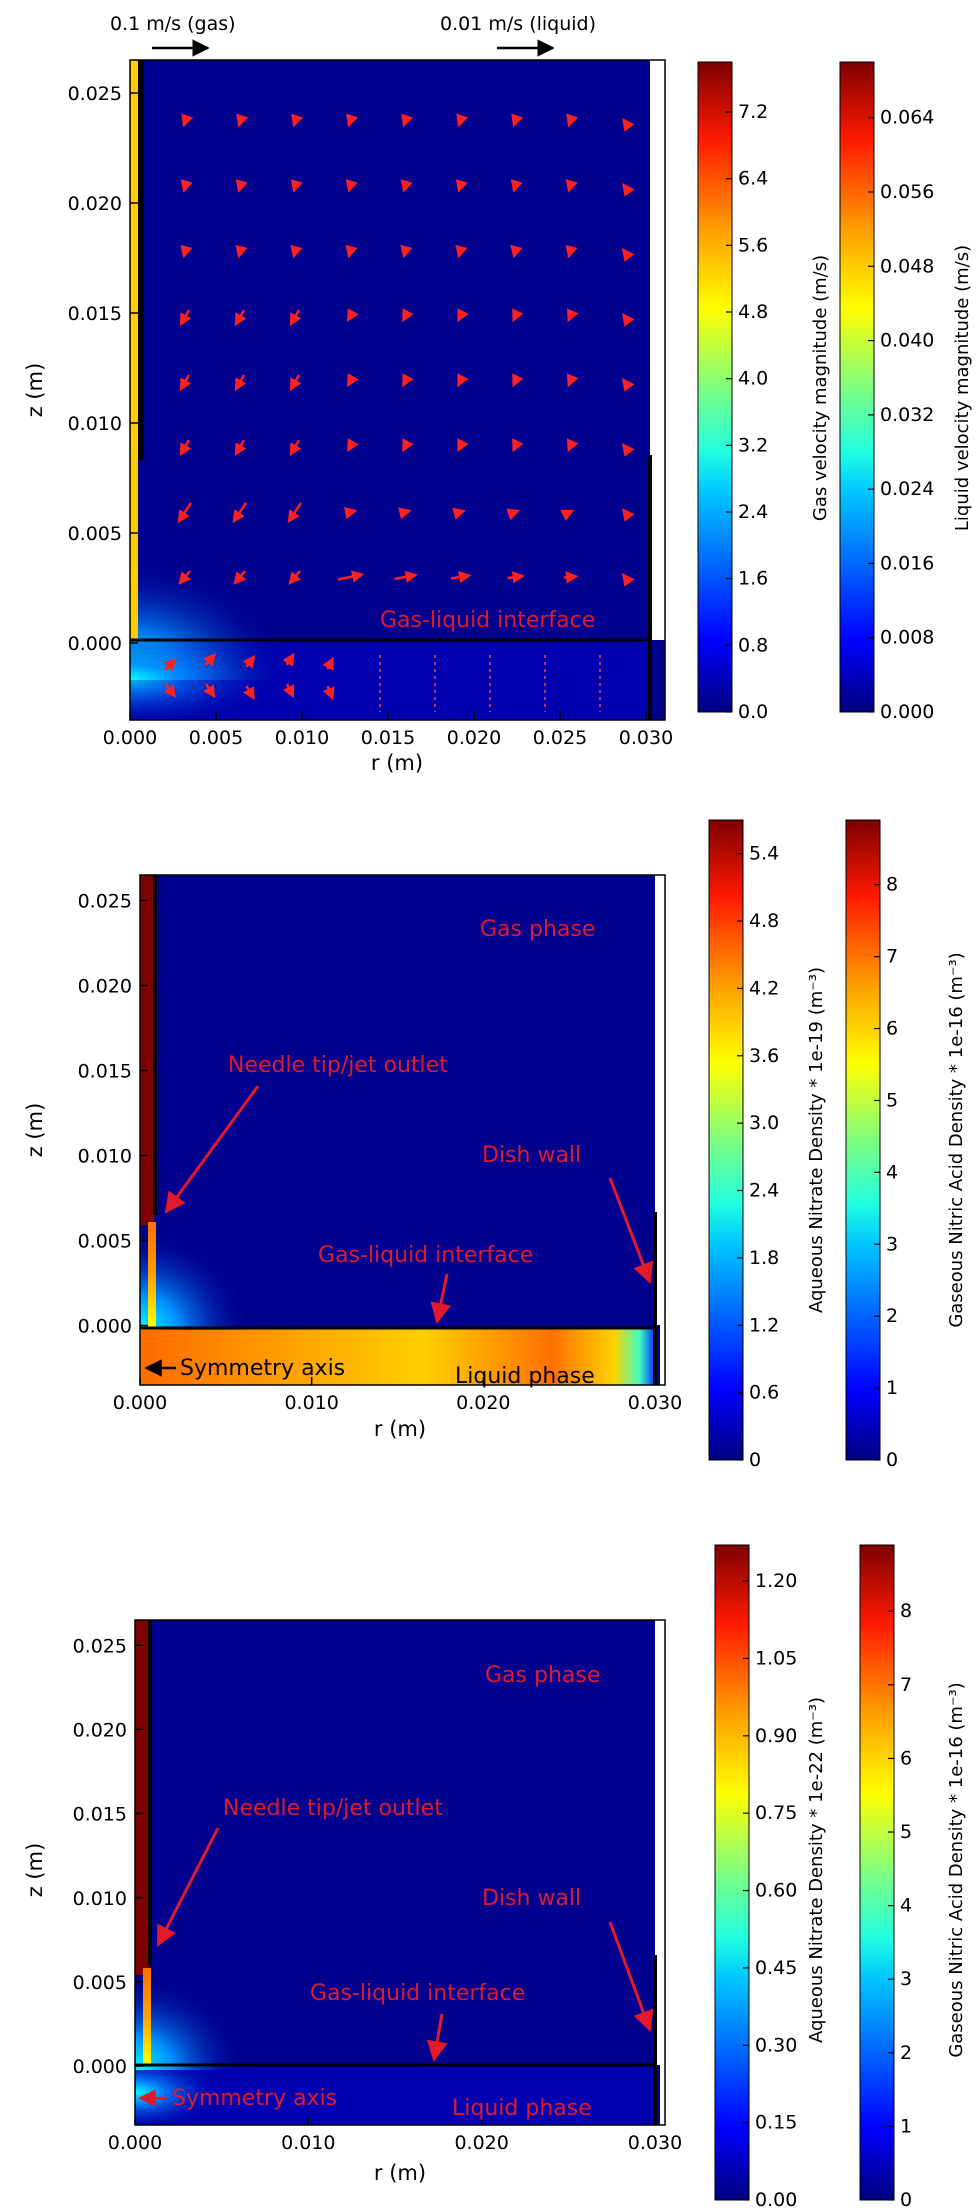 This screenshot has height=2210, width=979. I want to click on p3-needle-arrow, so click(188, 1887).